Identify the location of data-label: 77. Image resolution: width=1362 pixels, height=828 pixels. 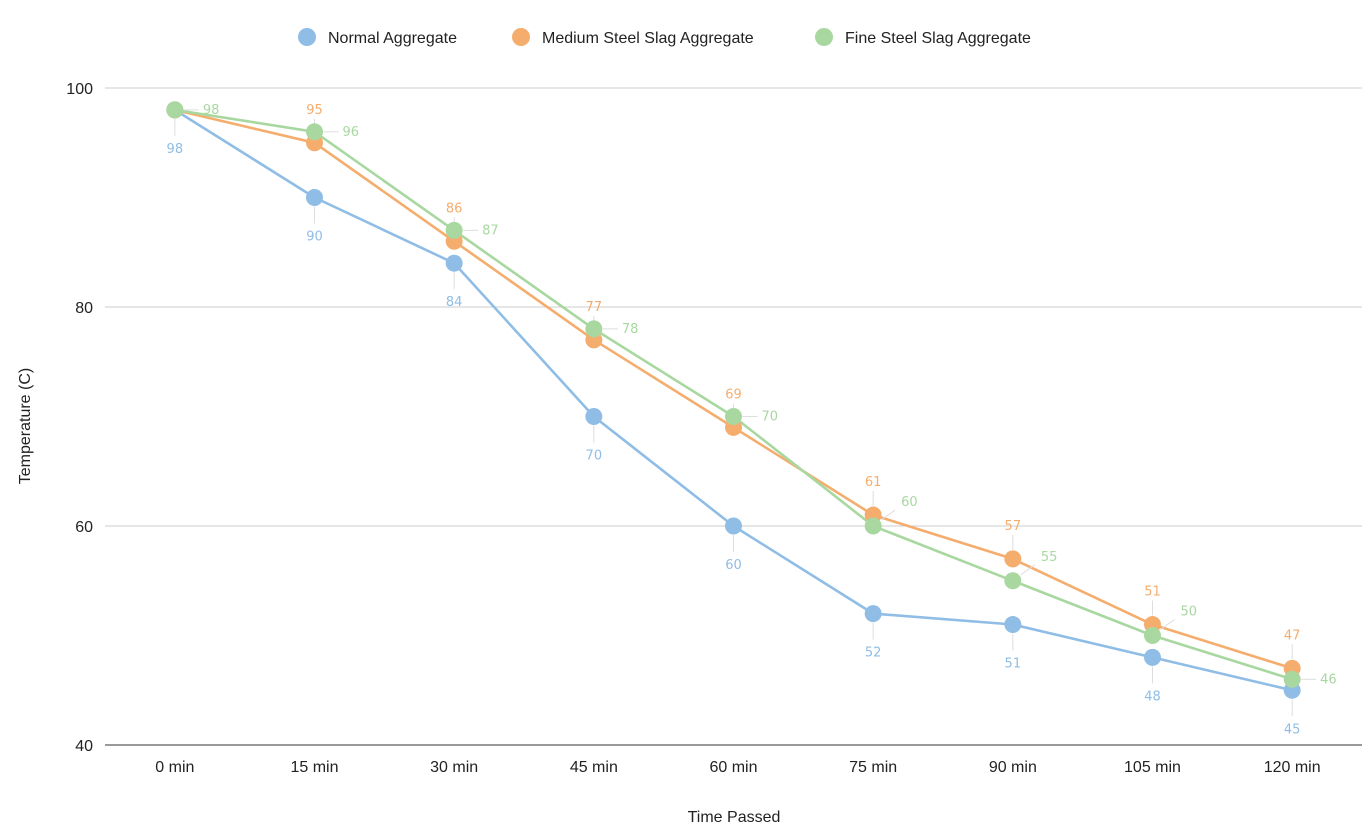
(594, 307).